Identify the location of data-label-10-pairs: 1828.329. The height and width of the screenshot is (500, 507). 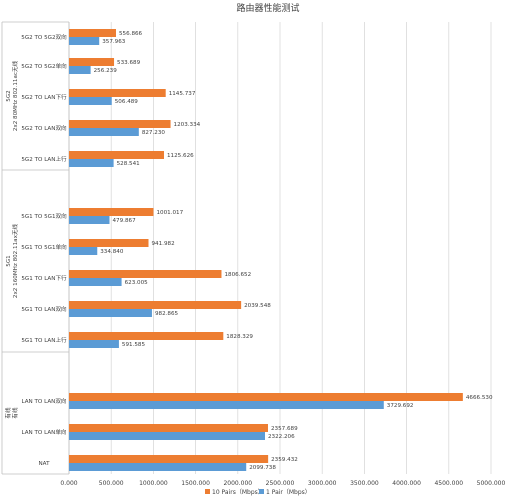
(239, 337).